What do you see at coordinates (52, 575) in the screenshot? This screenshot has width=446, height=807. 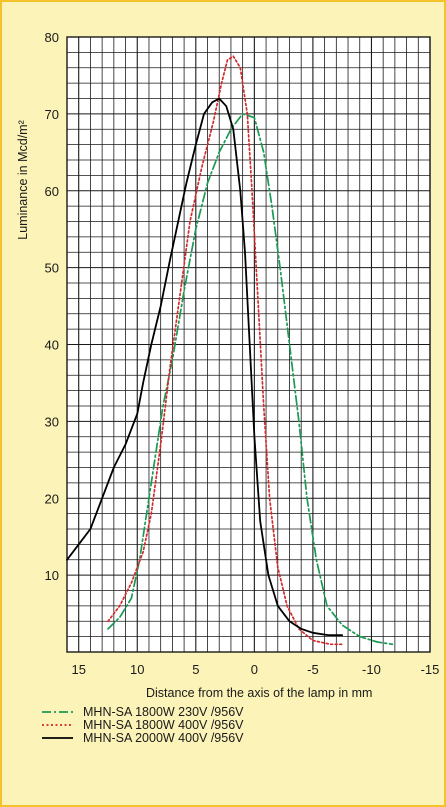 I see `y-tick-label: 10` at bounding box center [52, 575].